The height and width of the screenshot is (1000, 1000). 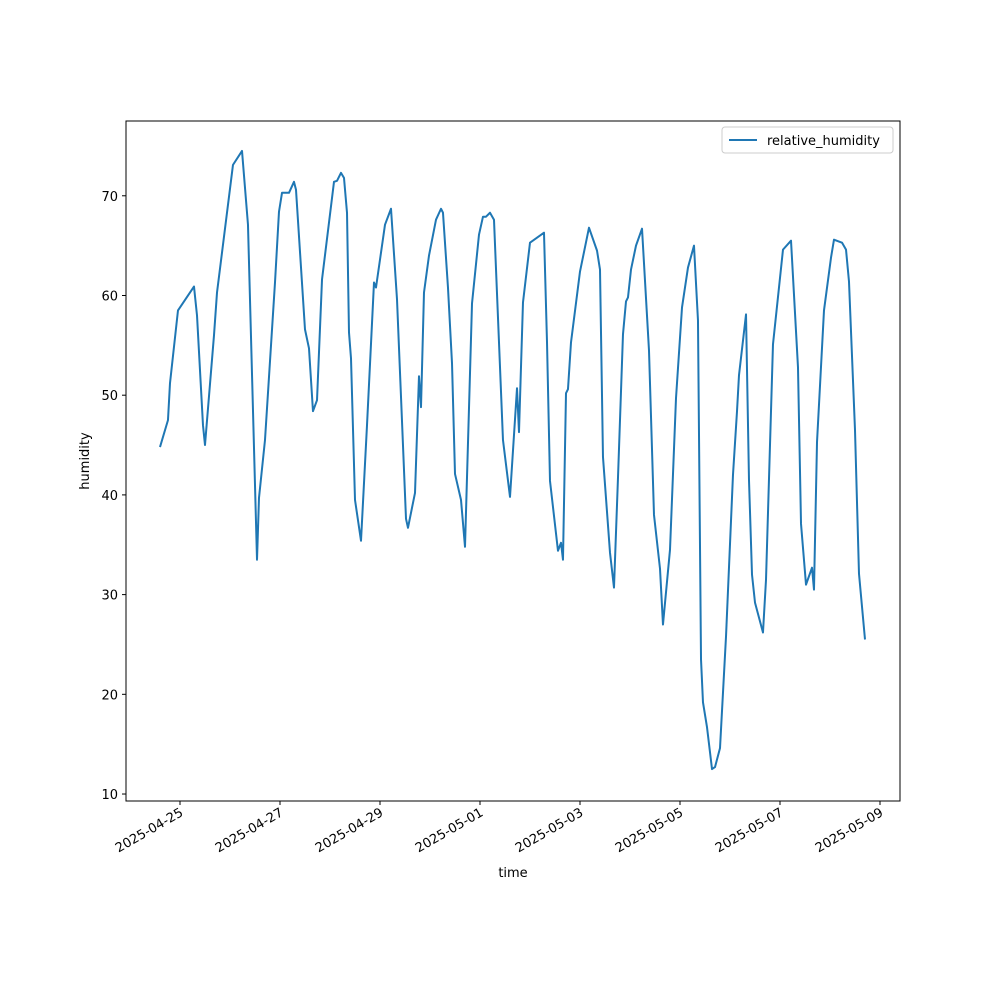 I want to click on y-tick-label: 50, so click(x=109, y=396).